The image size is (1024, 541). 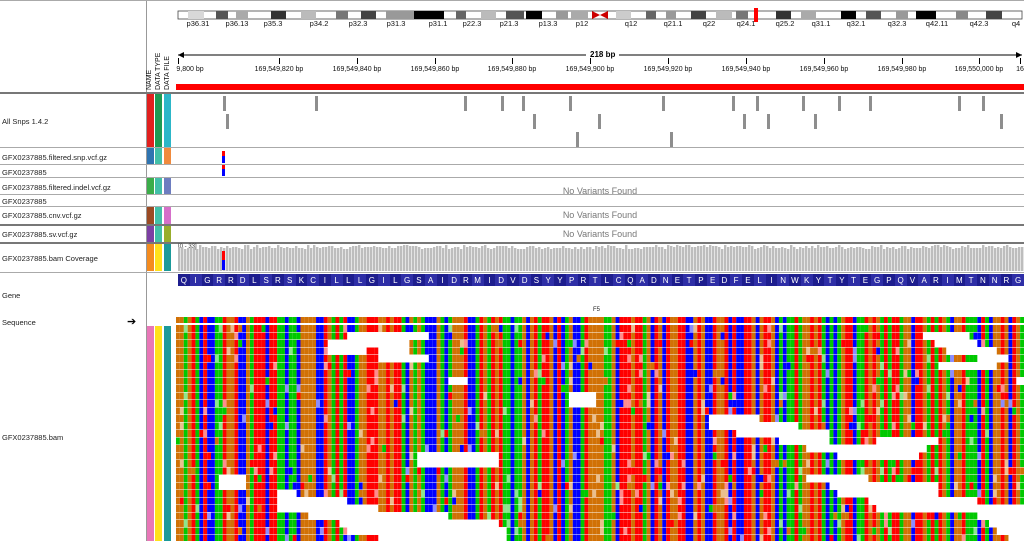 I want to click on amino-acid: R, so click(x=465, y=280).